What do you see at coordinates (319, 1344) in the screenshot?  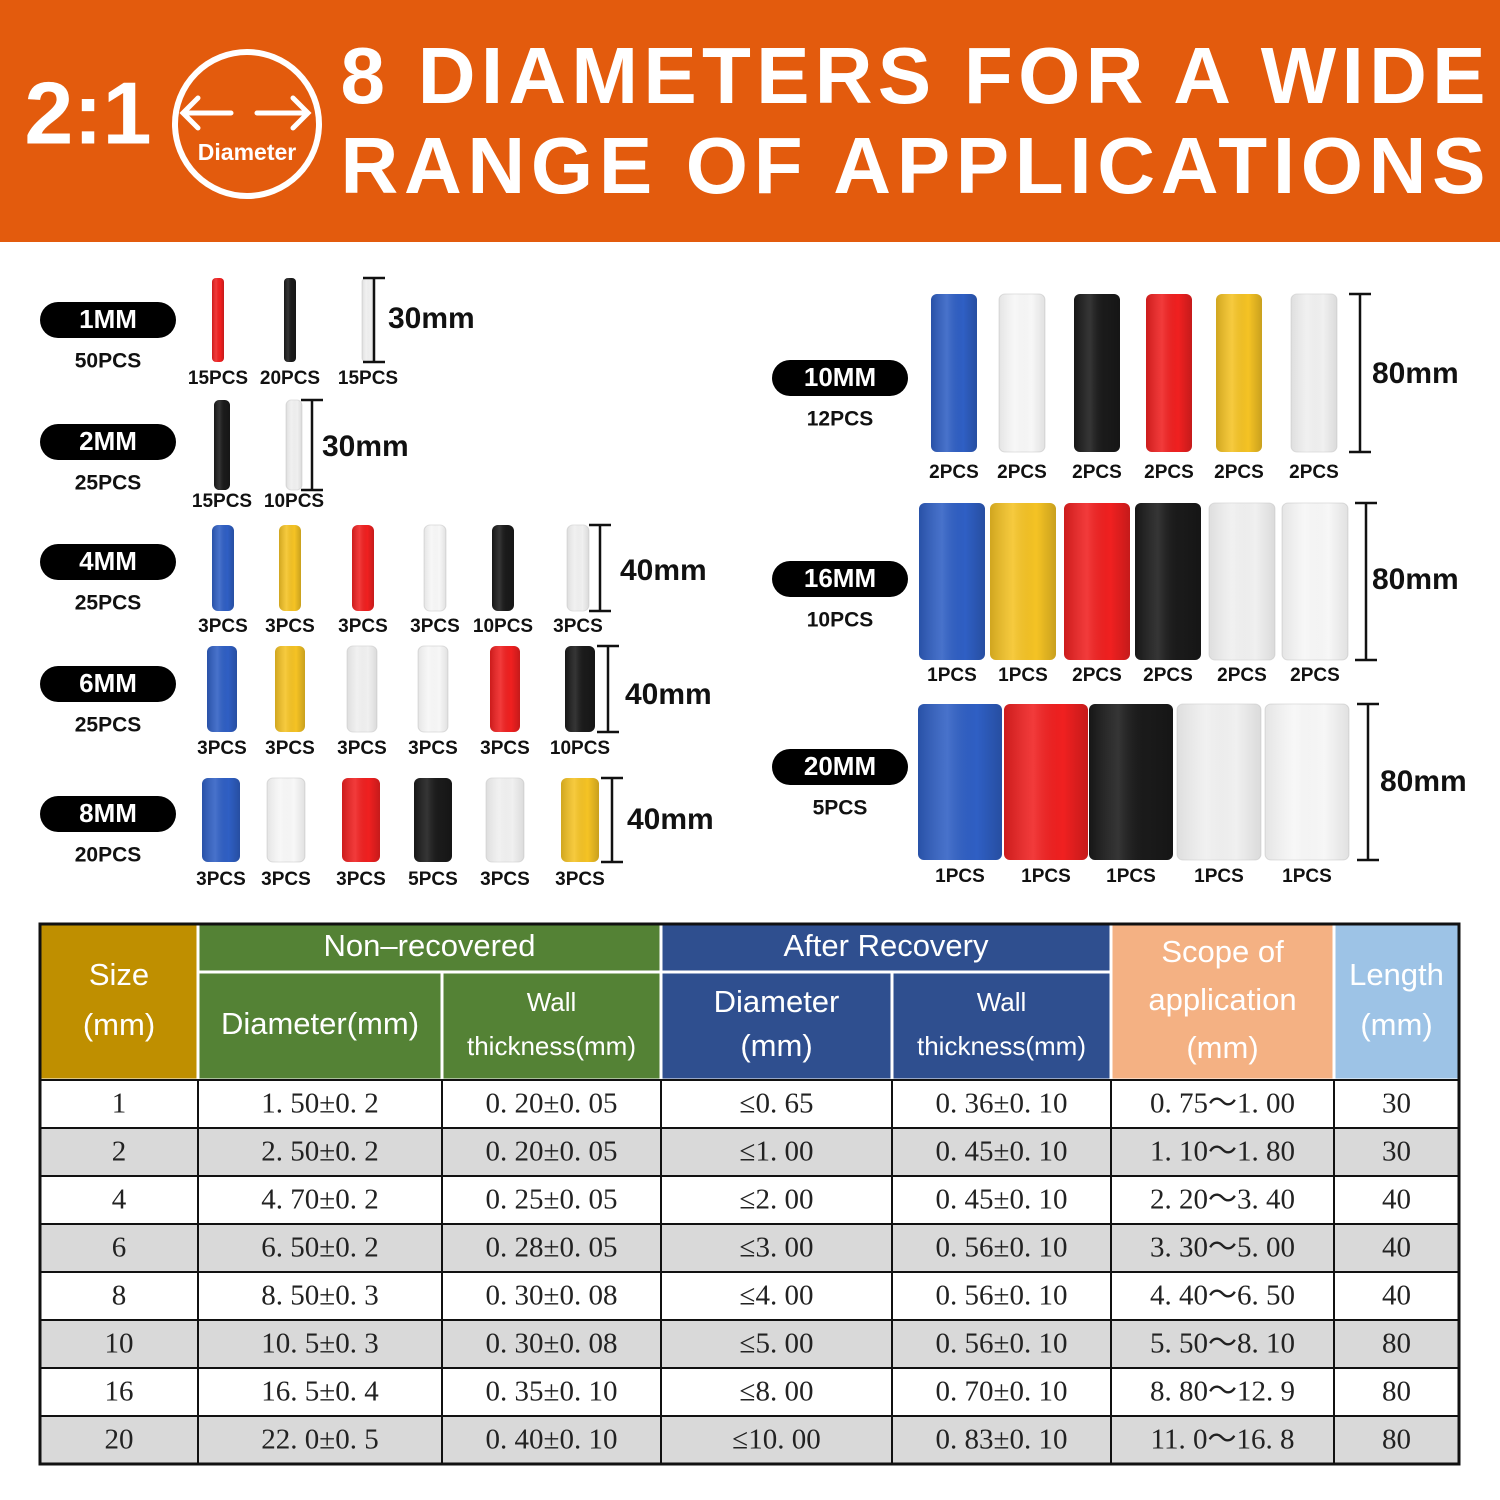 I see `table-cell: 10. 5±0. 3` at bounding box center [319, 1344].